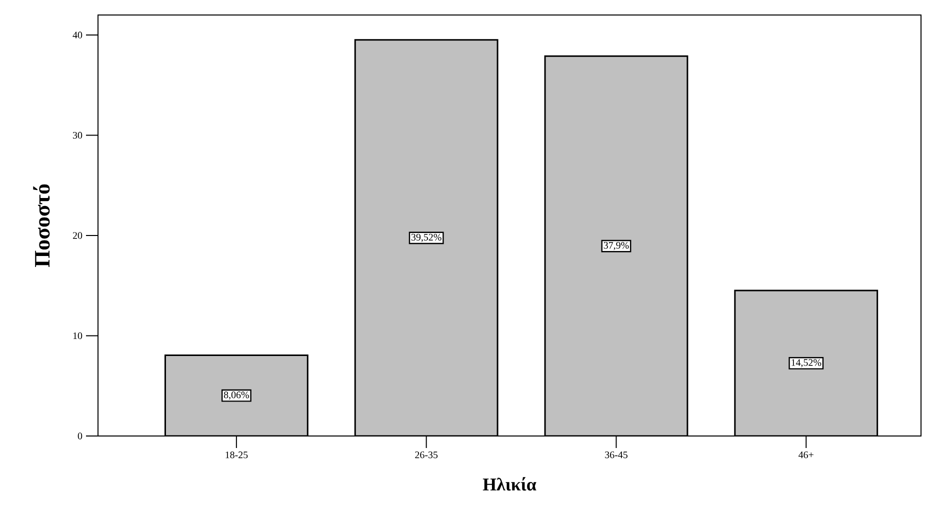 The image size is (933, 513). Describe the element at coordinates (77, 135) in the screenshot. I see `y-tick-label: 30` at that location.